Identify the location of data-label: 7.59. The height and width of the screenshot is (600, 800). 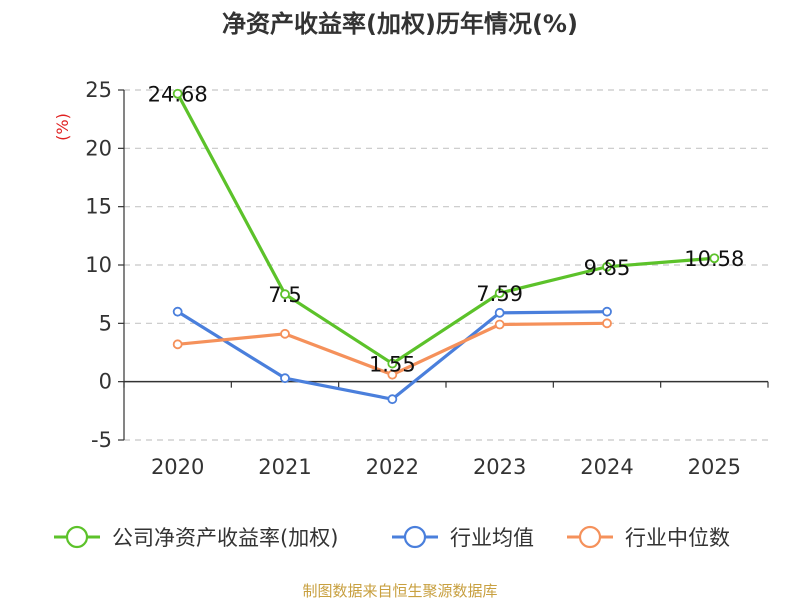
(499, 294).